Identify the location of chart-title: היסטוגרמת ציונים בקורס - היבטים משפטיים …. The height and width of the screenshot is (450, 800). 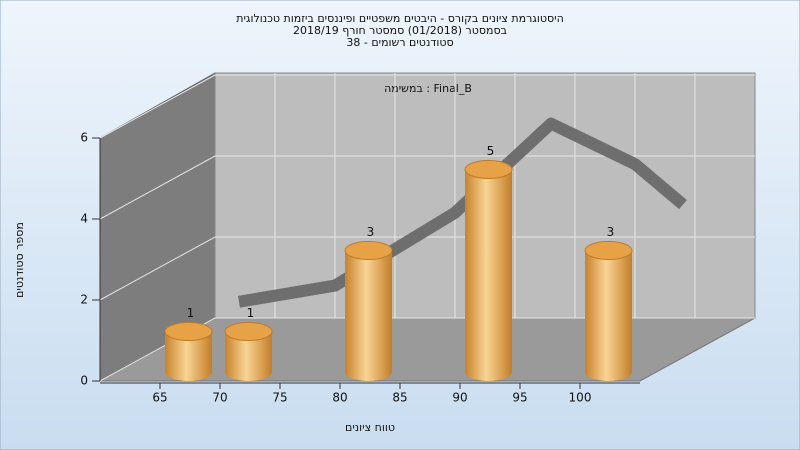
(400, 18).